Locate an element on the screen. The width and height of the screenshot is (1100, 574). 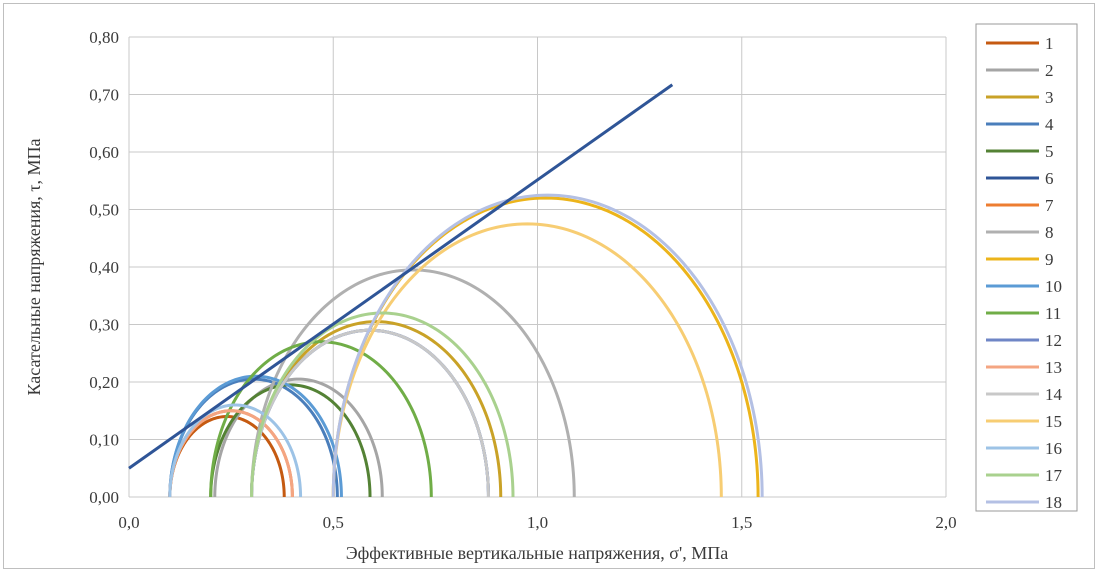
legend-label-13: 13 is located at coordinates (1053, 367).